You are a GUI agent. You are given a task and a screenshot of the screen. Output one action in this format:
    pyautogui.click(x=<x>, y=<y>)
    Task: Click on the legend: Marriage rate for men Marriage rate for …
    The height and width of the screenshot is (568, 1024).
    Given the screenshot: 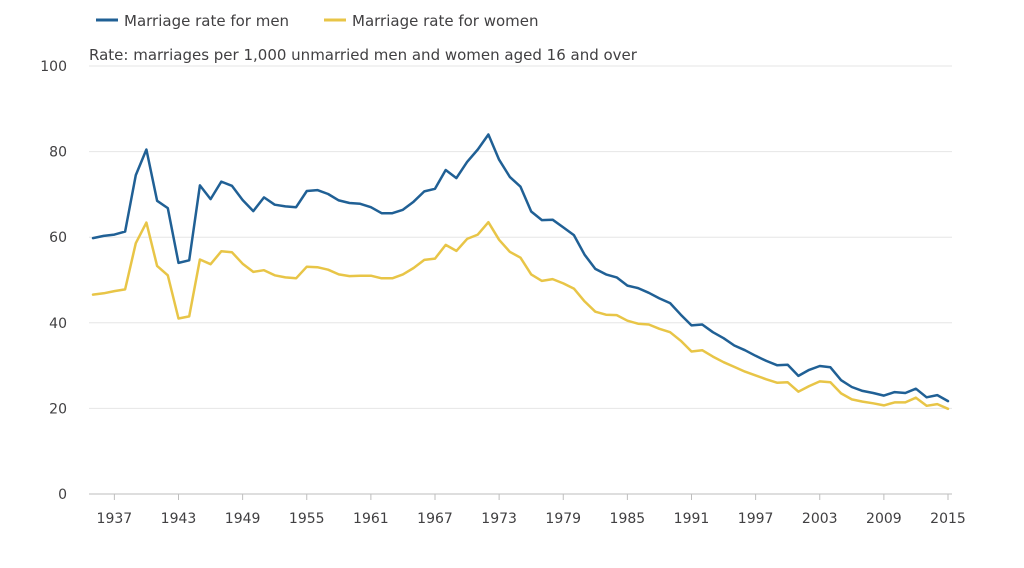 What is the action you would take?
    pyautogui.click(x=317, y=21)
    